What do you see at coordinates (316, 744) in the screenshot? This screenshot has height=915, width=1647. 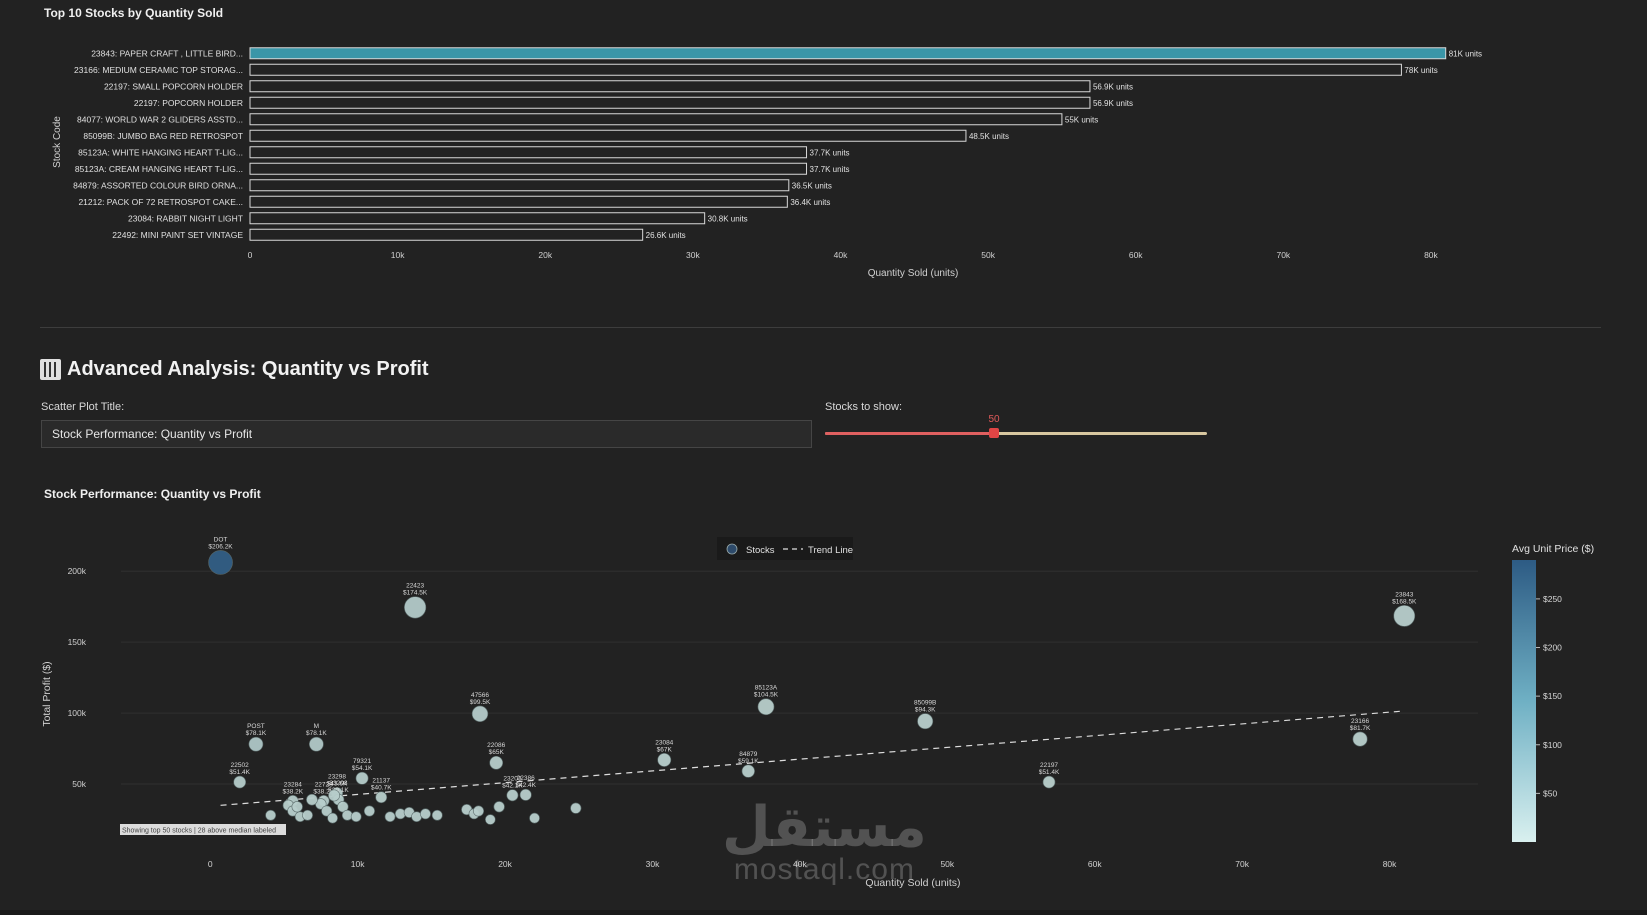 I see `scatter-point-m` at bounding box center [316, 744].